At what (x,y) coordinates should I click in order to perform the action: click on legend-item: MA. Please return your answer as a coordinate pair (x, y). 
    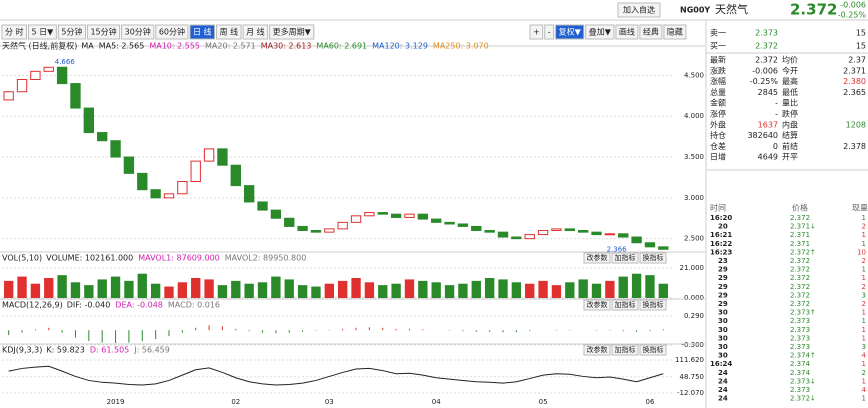
    Looking at the image, I should click on (87, 46).